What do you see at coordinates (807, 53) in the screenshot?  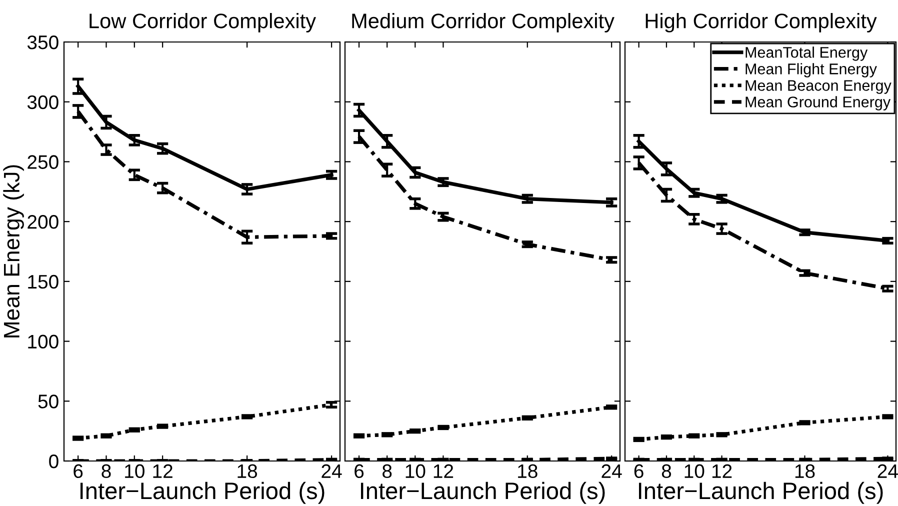 I see `legend-label: MeanTotal Energy` at bounding box center [807, 53].